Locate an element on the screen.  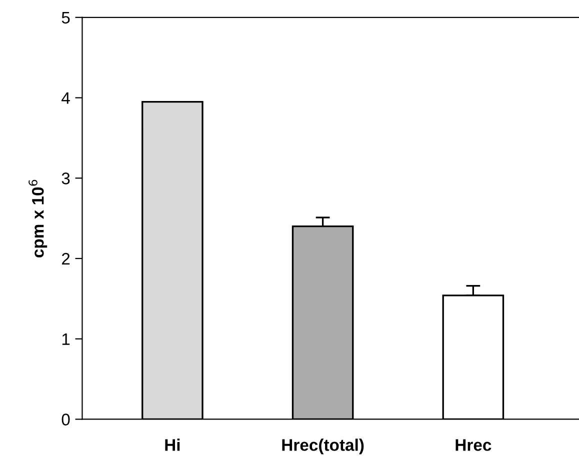
y-tick-label: 3 is located at coordinates (66, 178).